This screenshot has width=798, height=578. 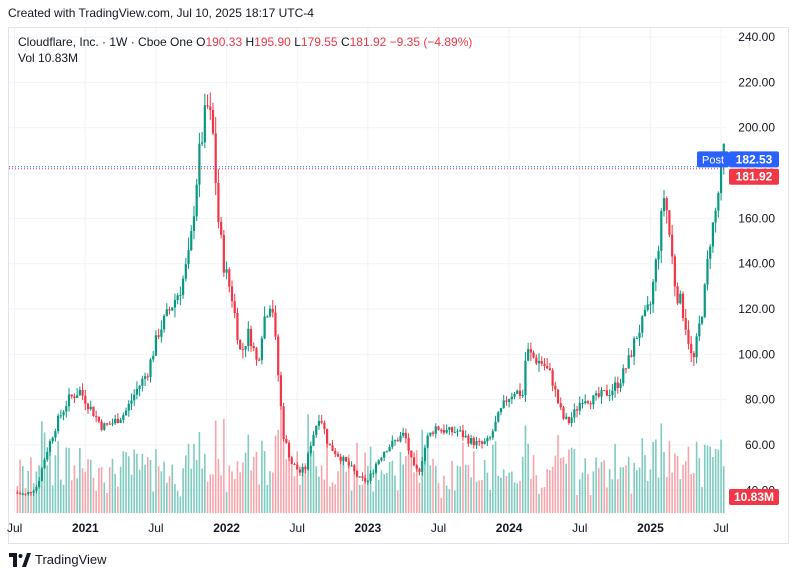 What do you see at coordinates (58, 58) in the screenshot?
I see `volume-legend-value: 10.83M` at bounding box center [58, 58].